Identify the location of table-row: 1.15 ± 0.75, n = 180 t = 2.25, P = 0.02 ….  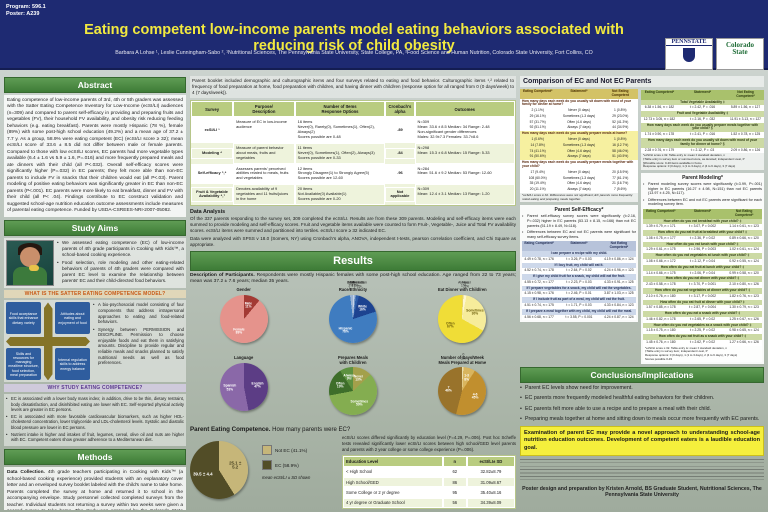
(702, 330).